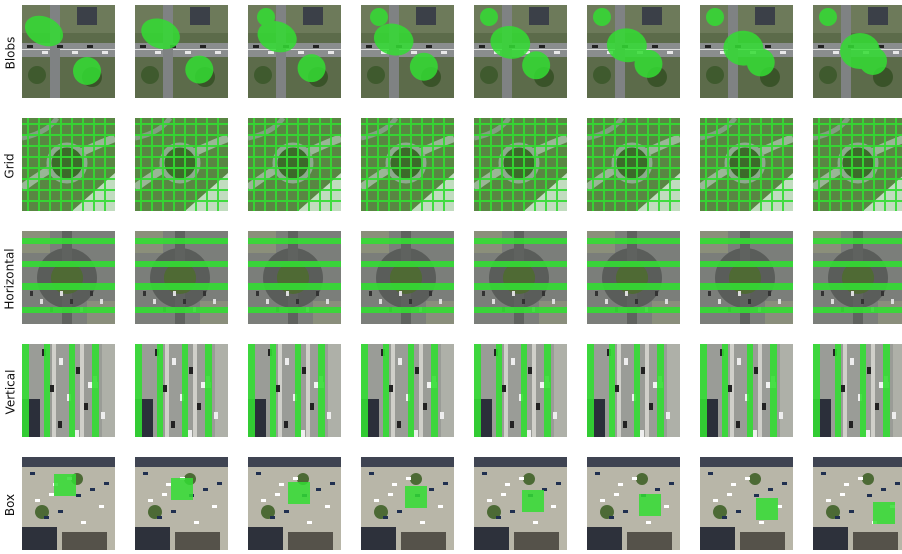  Describe the element at coordinates (10, 391) in the screenshot. I see `row-label-vertical: Vertical` at that location.